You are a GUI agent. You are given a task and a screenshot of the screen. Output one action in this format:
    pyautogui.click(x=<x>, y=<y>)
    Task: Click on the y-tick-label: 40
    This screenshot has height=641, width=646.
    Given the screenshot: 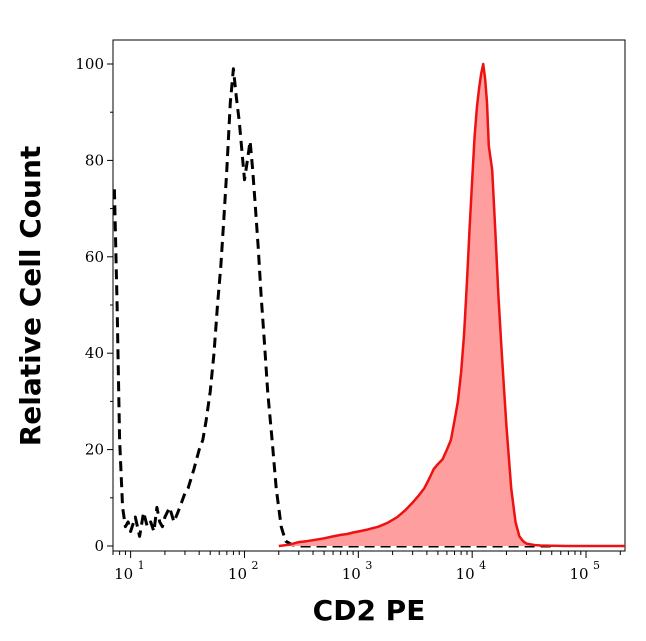 What is the action you would take?
    pyautogui.click(x=94, y=353)
    